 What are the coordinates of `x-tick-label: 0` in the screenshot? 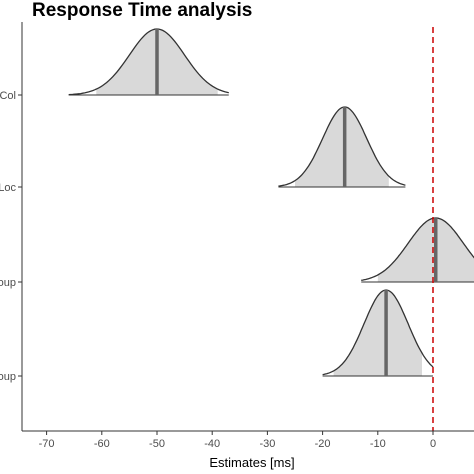 It's located at (433, 444).